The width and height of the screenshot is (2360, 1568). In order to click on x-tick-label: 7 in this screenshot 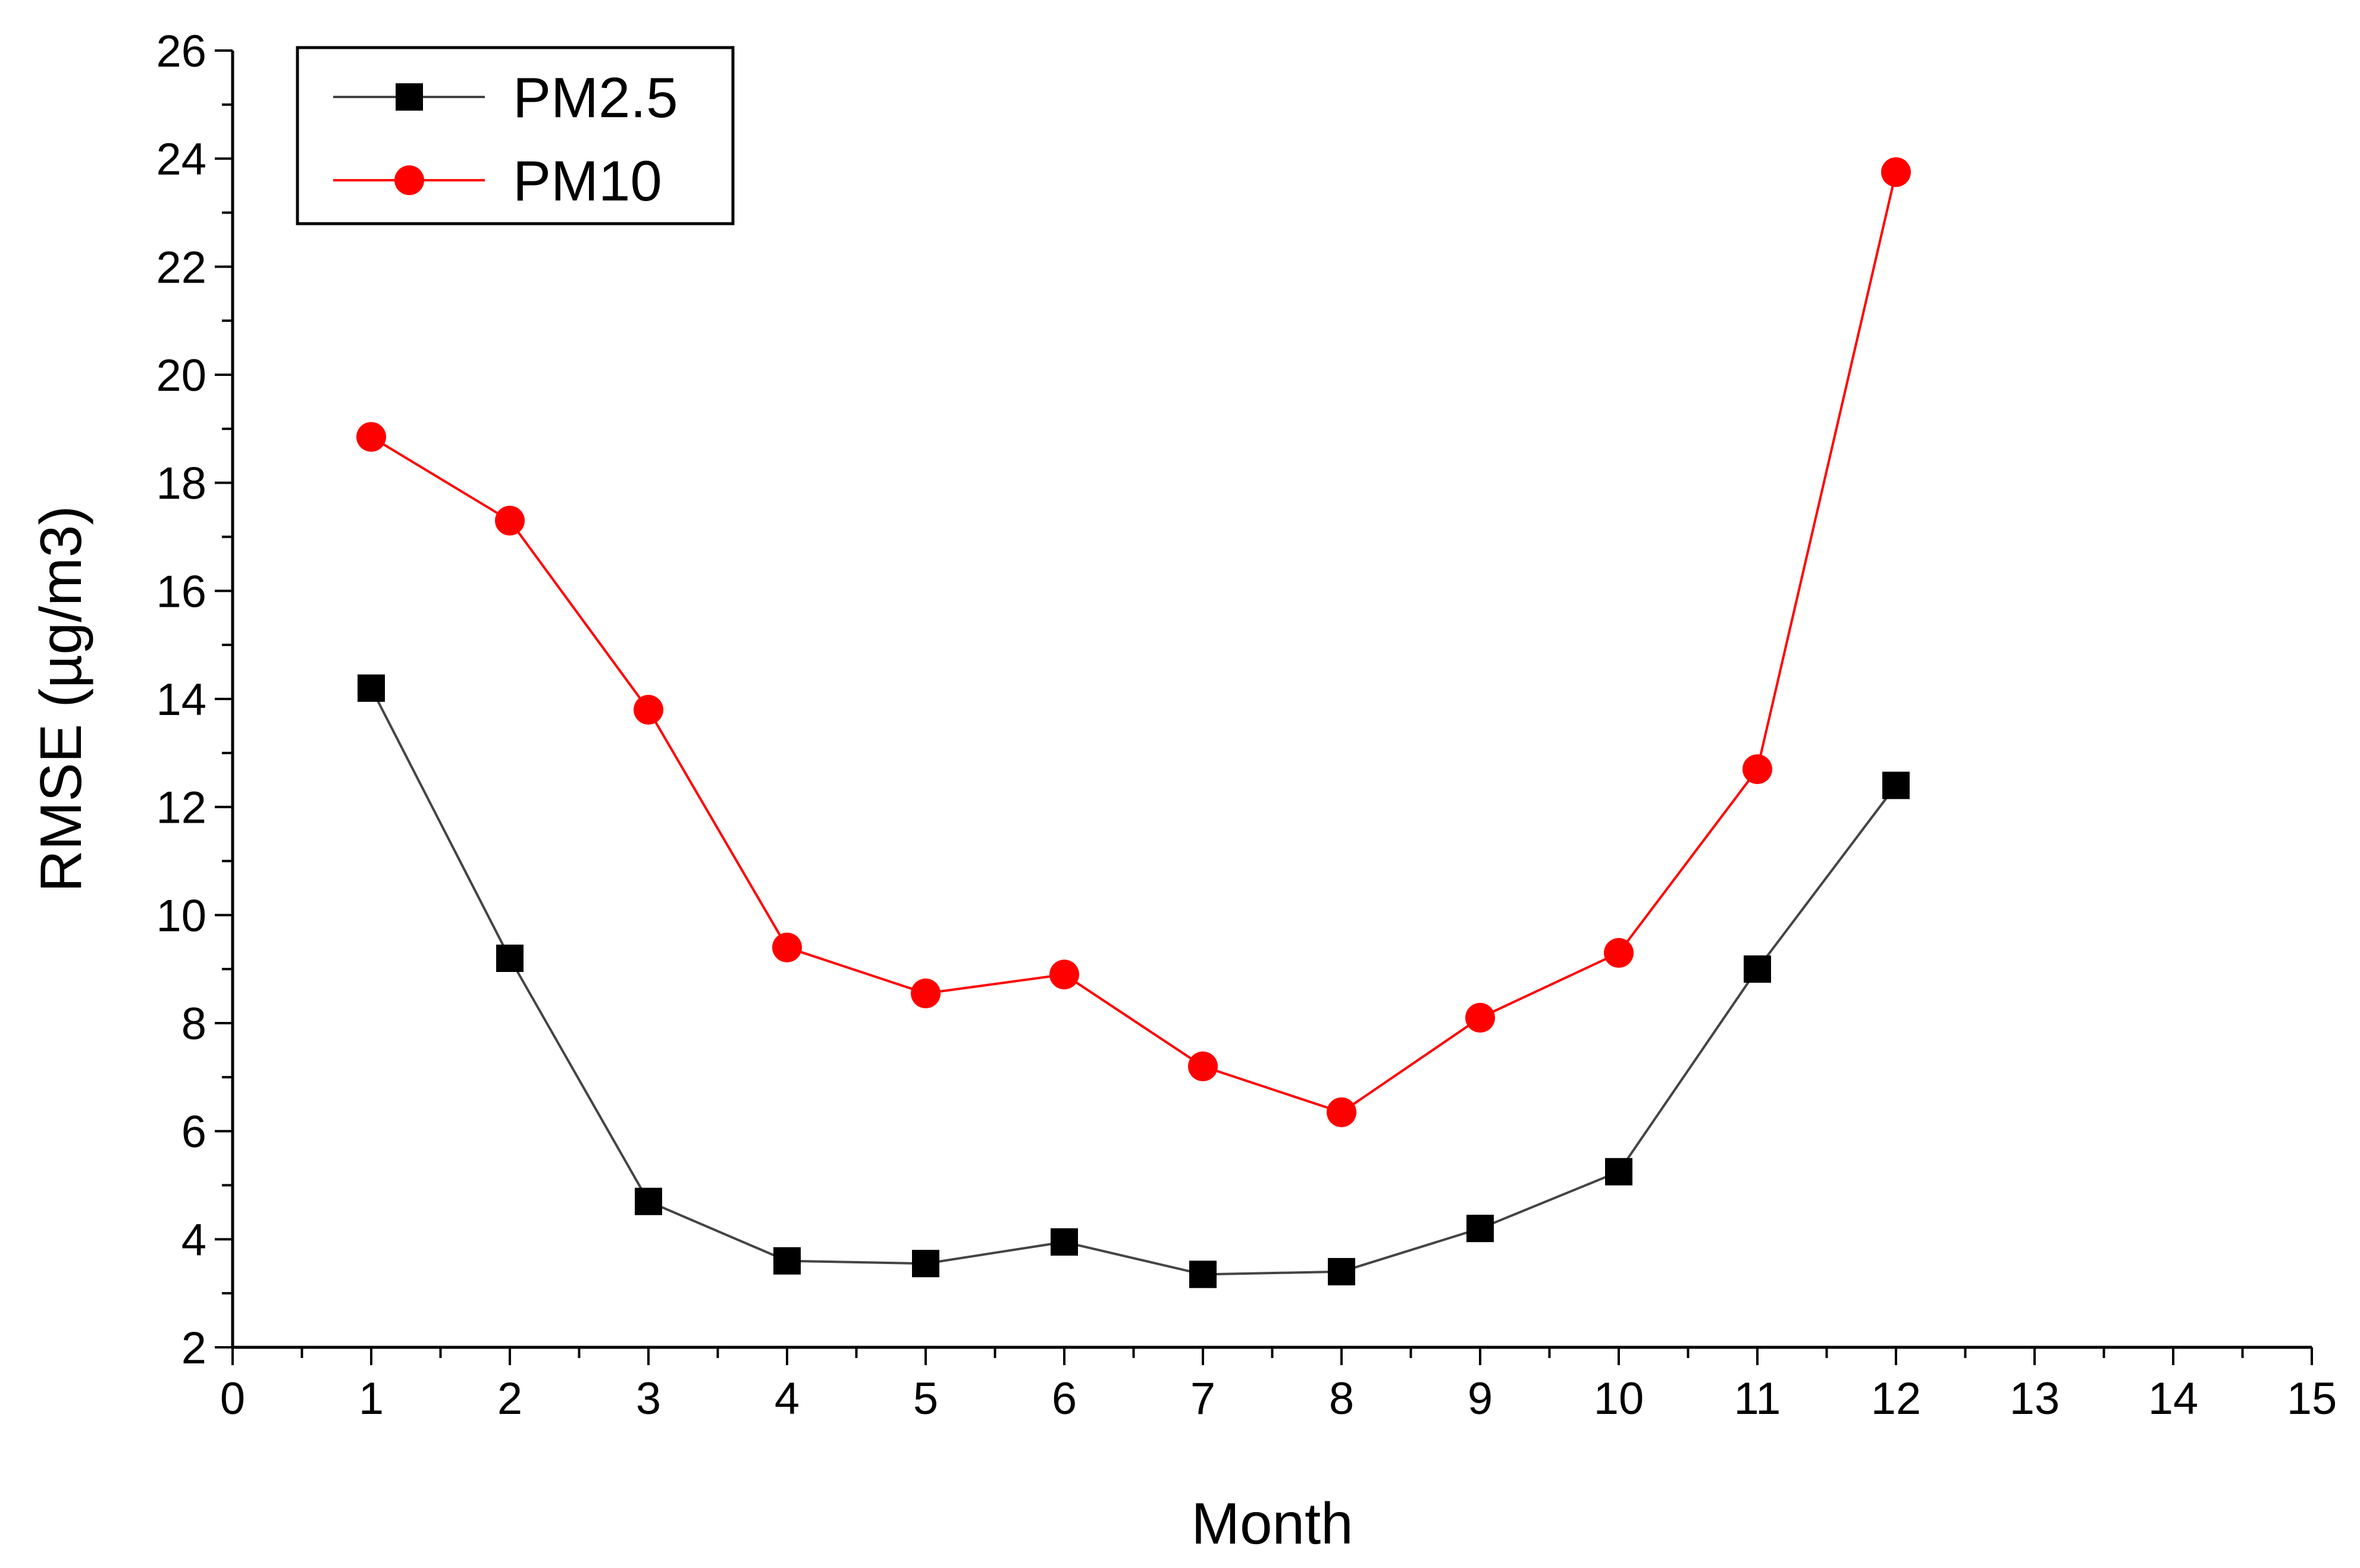, I will do `click(1202, 1398)`.